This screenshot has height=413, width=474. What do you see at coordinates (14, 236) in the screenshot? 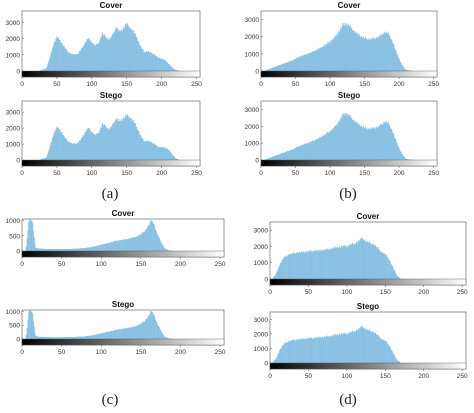
I see `y-tick-label: 500` at bounding box center [14, 236].